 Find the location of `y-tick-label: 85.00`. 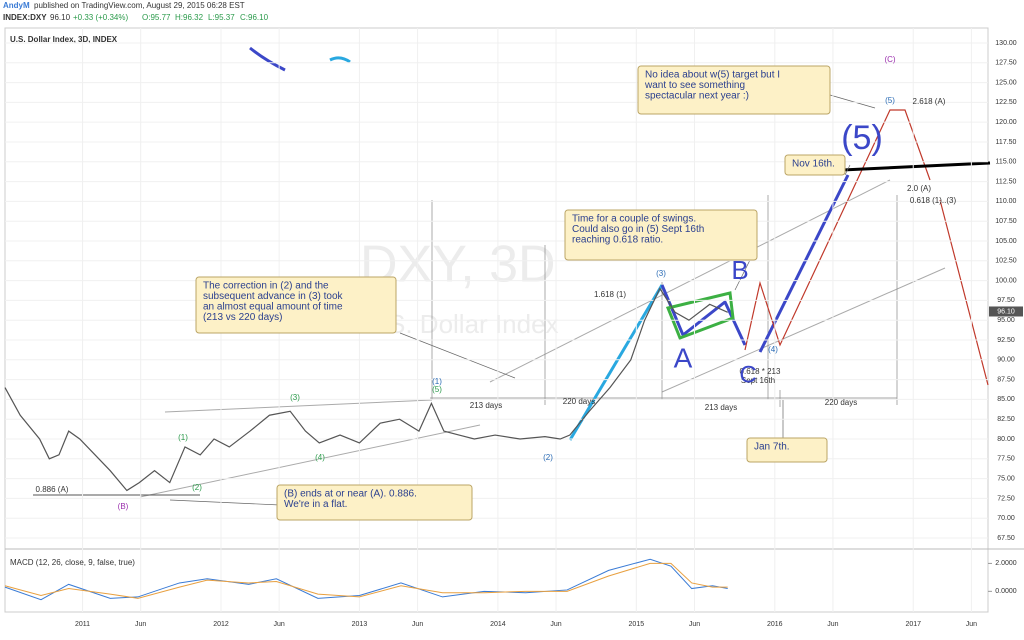

y-tick-label: 85.00 is located at coordinates (1006, 399).